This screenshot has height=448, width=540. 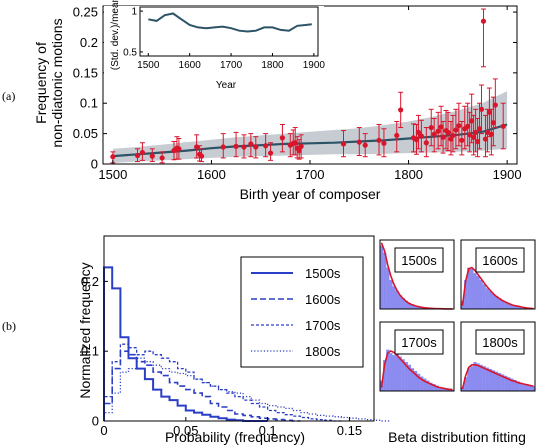 I want to click on x-tick-label: 1700, so click(x=310, y=174).